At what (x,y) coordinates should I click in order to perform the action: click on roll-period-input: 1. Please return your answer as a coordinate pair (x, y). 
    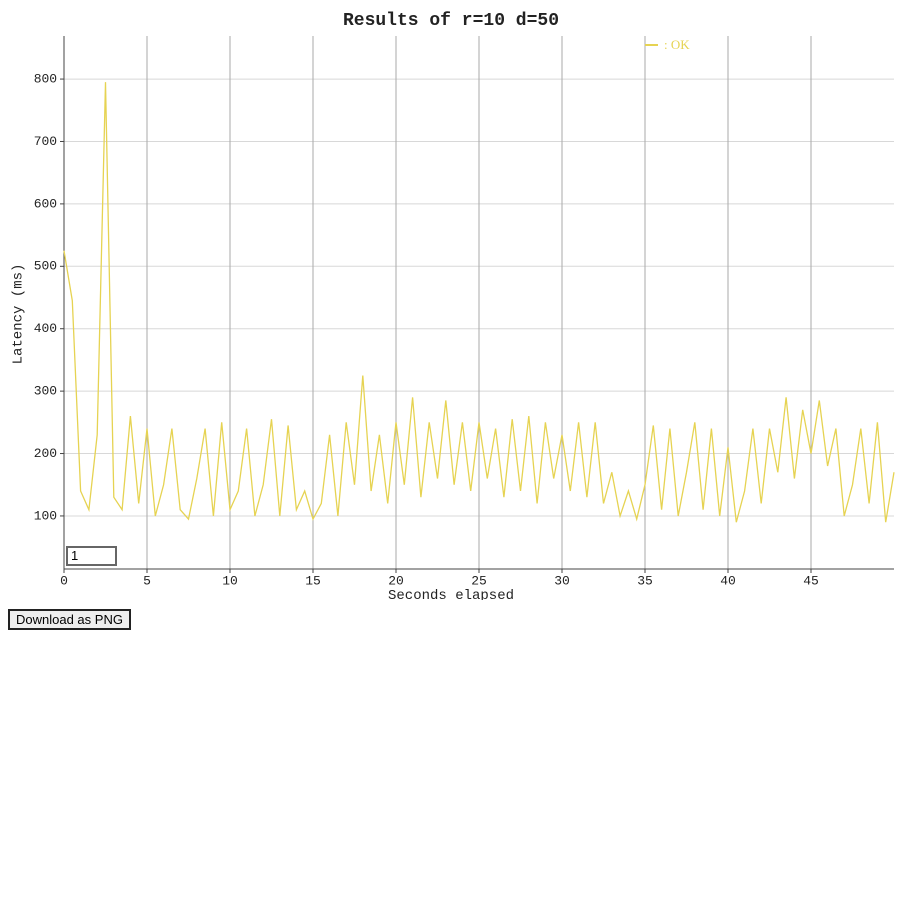
    Looking at the image, I should click on (91, 556).